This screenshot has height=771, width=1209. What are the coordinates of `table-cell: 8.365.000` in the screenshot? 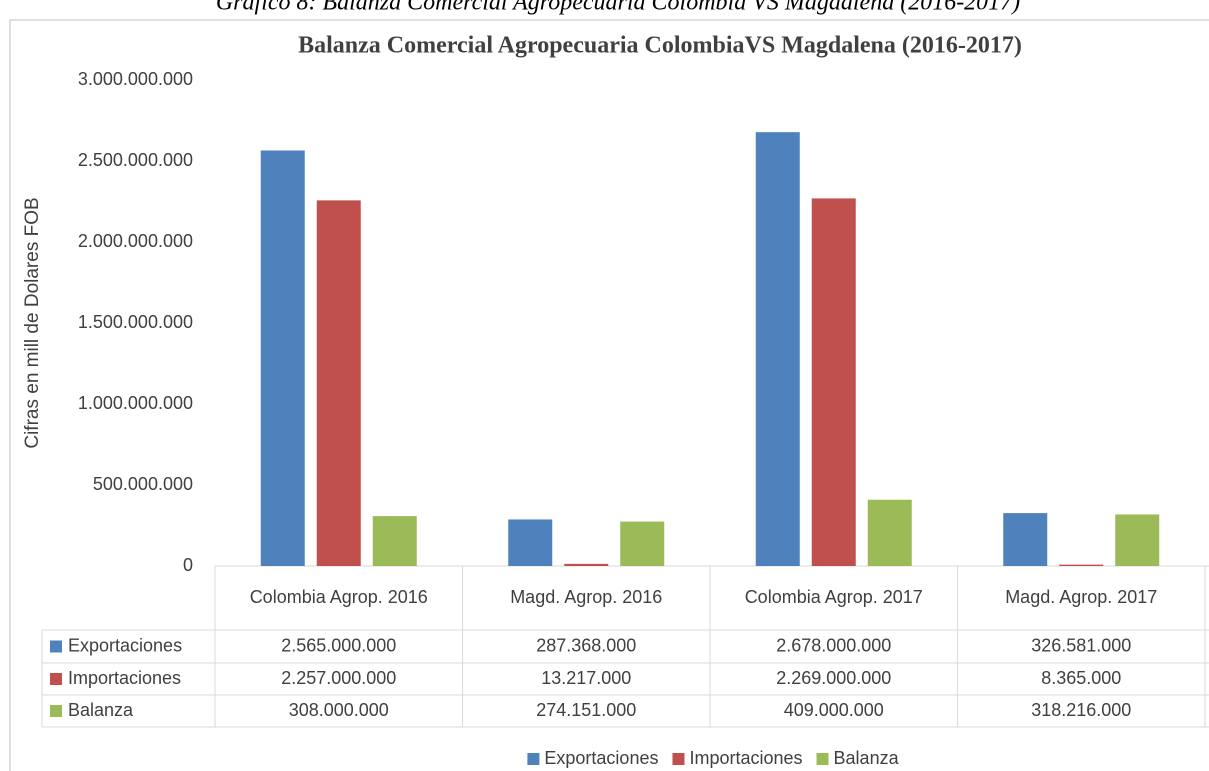 It's located at (1081, 678).